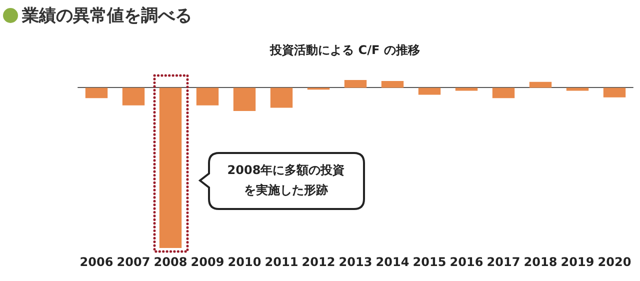 The width and height of the screenshot is (640, 281). I want to click on x-tick-label: 2012, so click(319, 262).